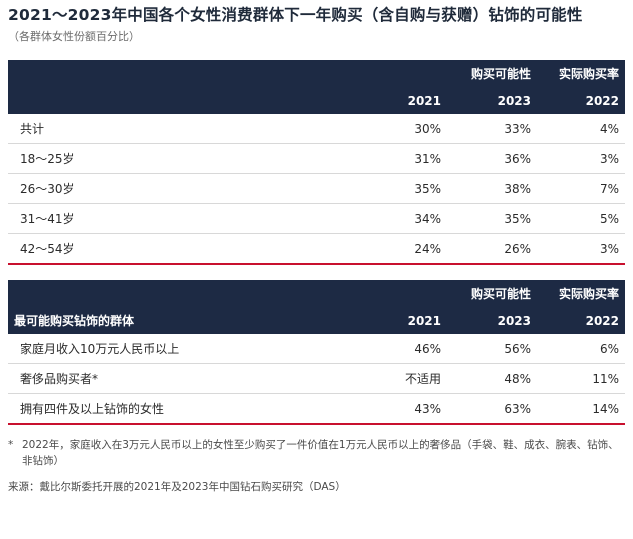 The width and height of the screenshot is (633, 539). What do you see at coordinates (383, 218) in the screenshot?
I see `cell-2021: 34%` at bounding box center [383, 218].